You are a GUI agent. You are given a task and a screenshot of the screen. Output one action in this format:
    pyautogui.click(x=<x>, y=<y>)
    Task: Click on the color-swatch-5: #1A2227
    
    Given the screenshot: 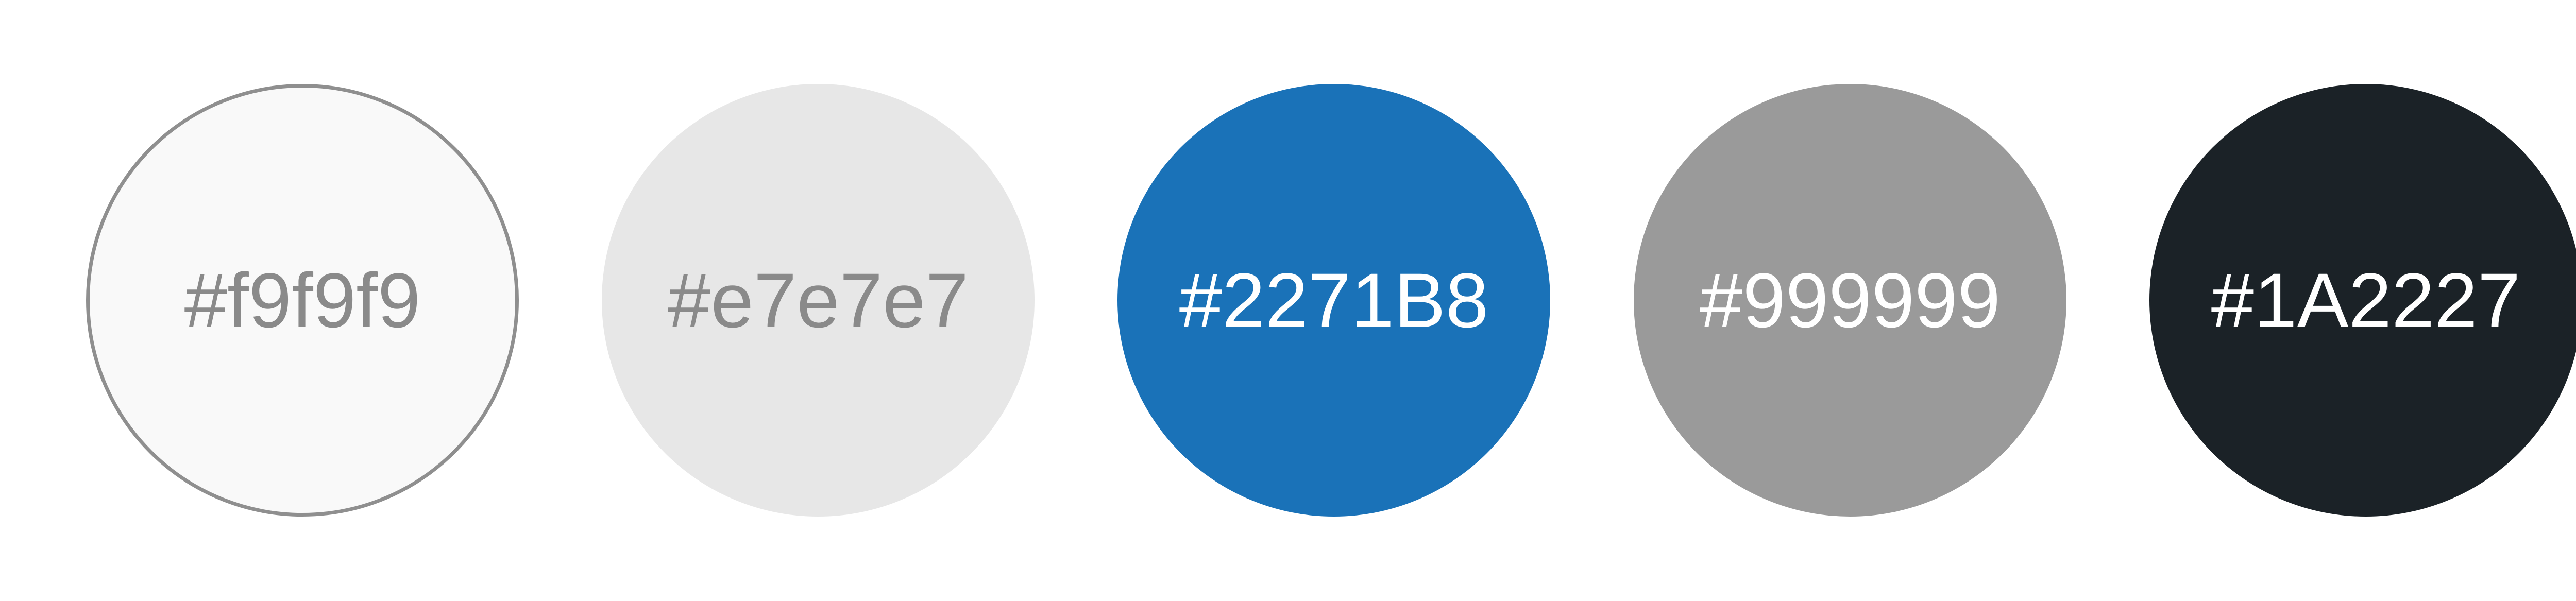 What is the action you would take?
    pyautogui.click(x=2362, y=300)
    